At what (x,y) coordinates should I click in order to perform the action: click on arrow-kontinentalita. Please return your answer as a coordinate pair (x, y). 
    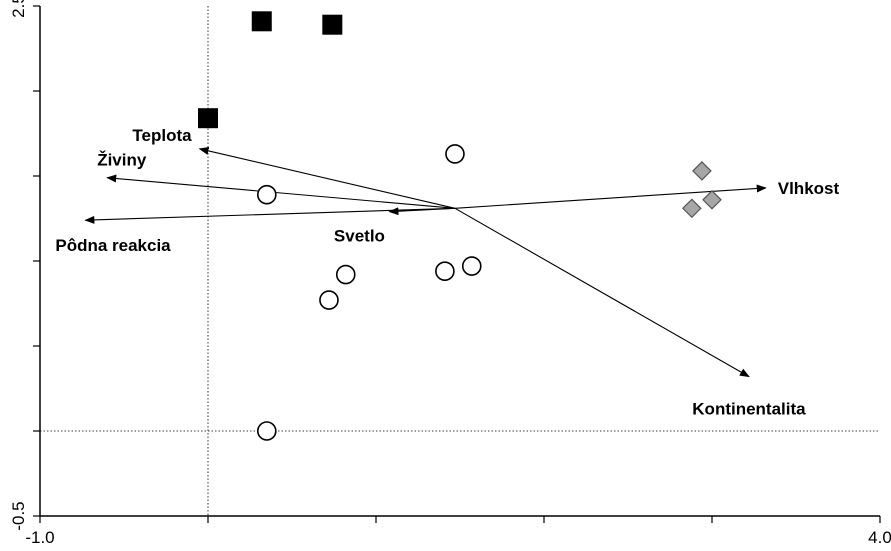
    Looking at the image, I should click on (602, 292).